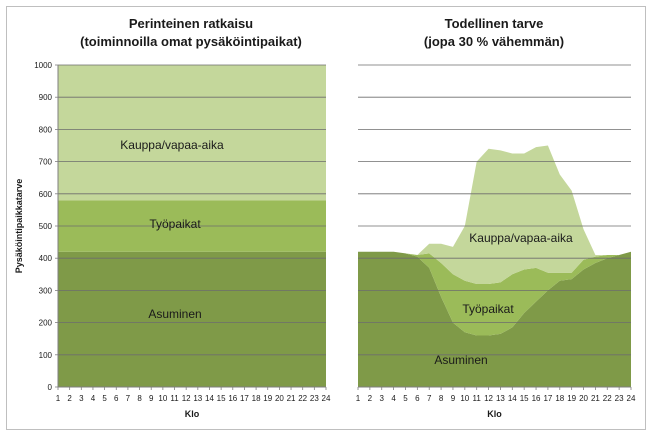 Image resolution: width=654 pixels, height=434 pixels. I want to click on y-tick-label: 1000, so click(43, 65).